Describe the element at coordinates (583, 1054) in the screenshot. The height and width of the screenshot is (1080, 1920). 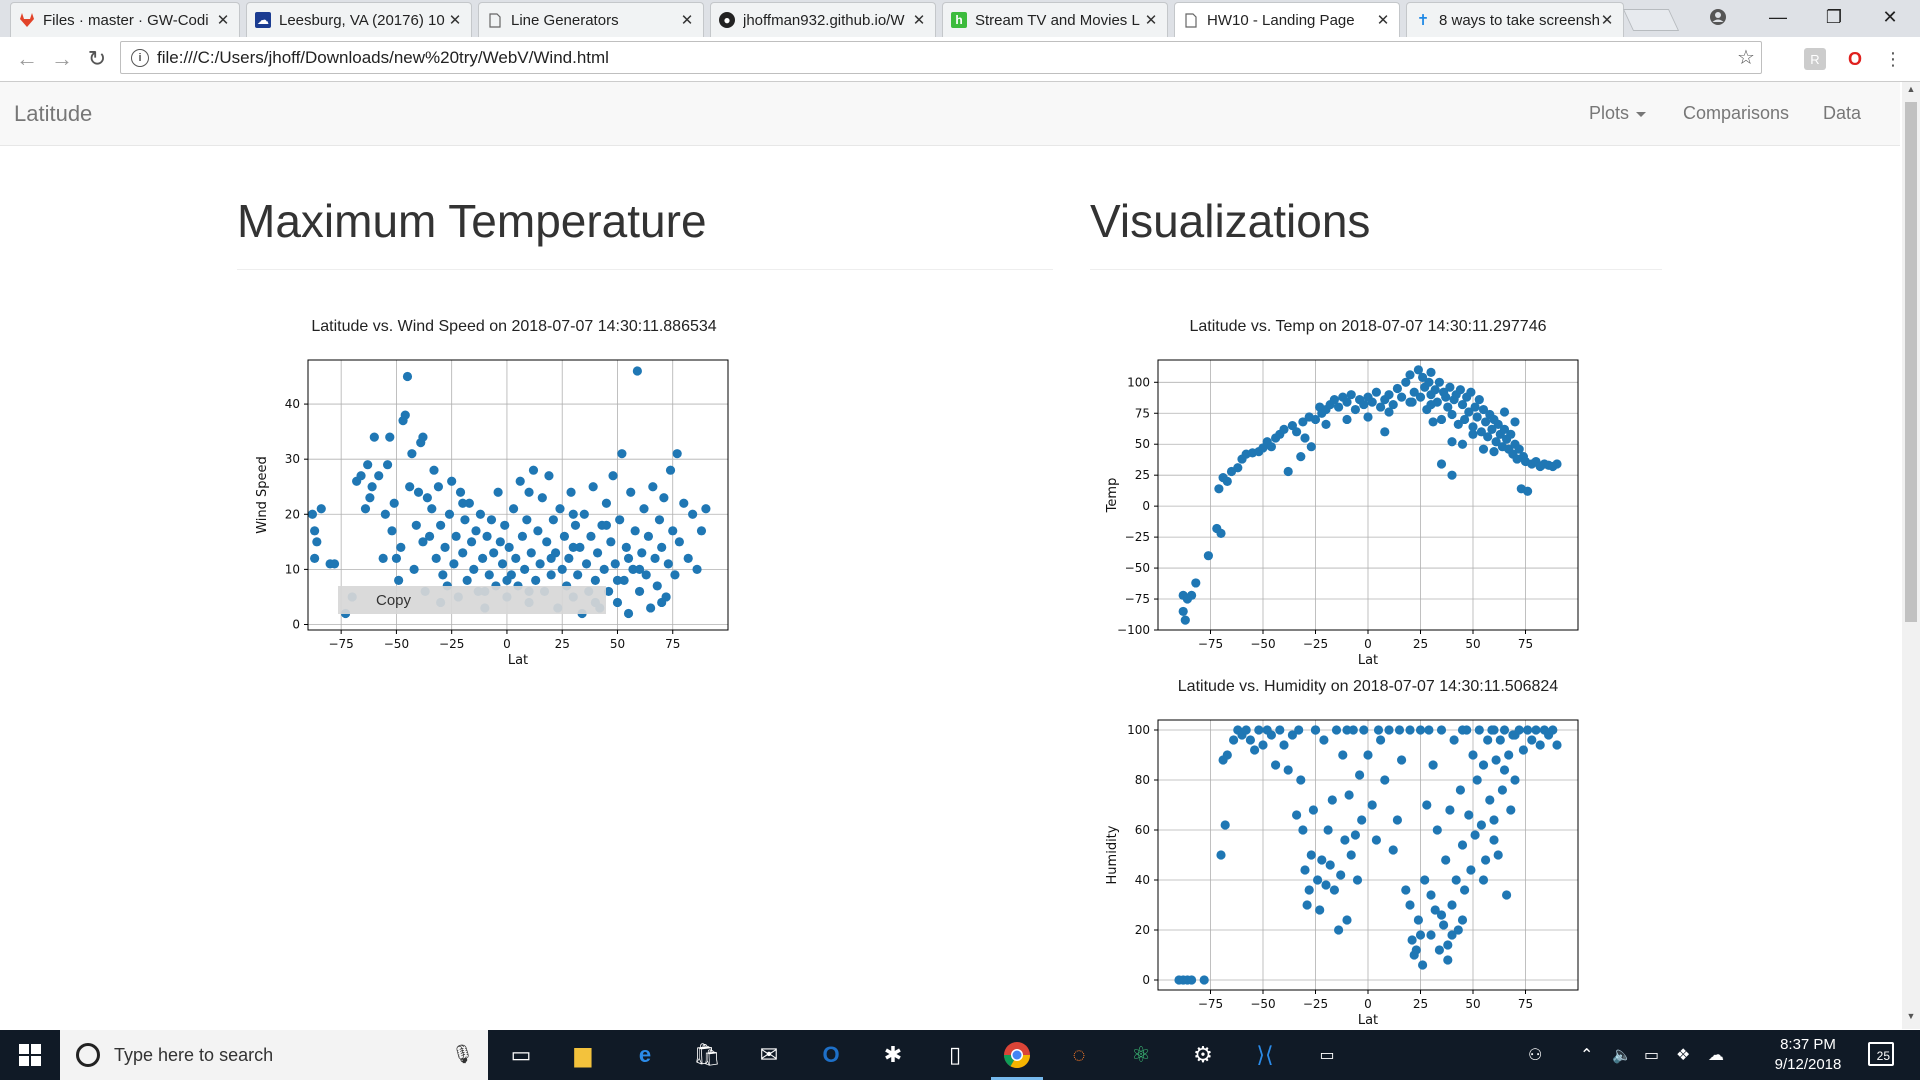
I see `file-explorer-icon: ▆` at that location.